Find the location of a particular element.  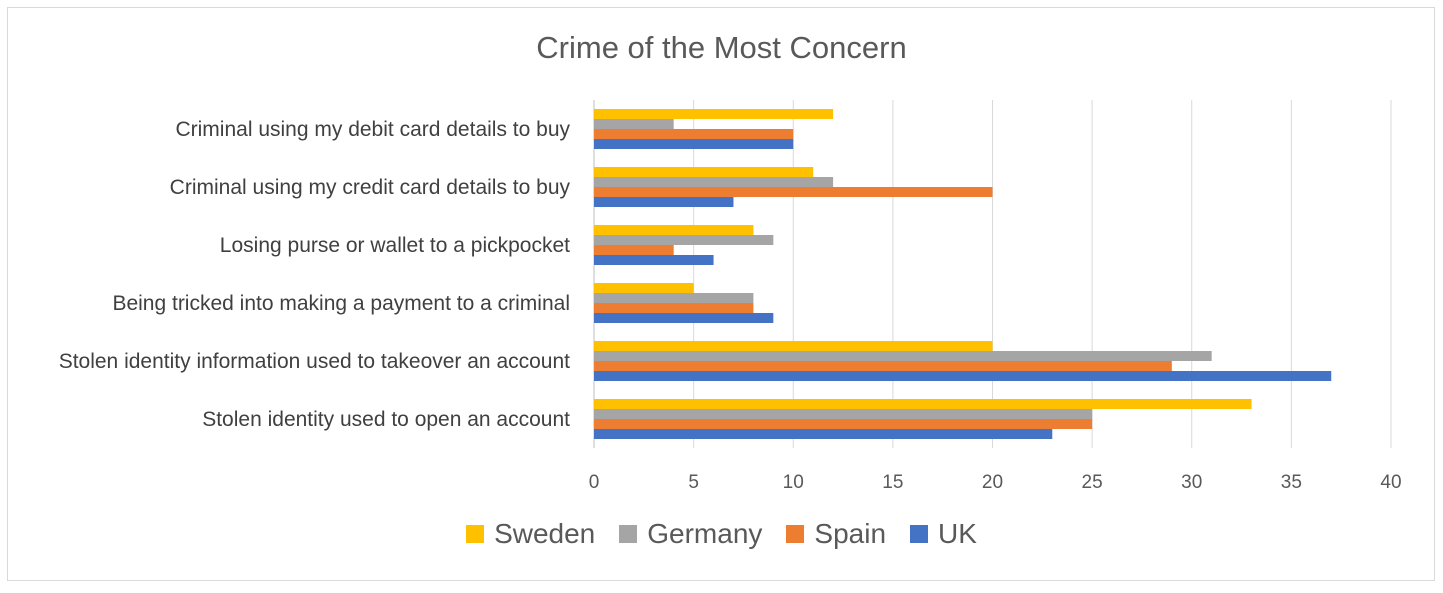

x-tick-label: 20 is located at coordinates (992, 482).